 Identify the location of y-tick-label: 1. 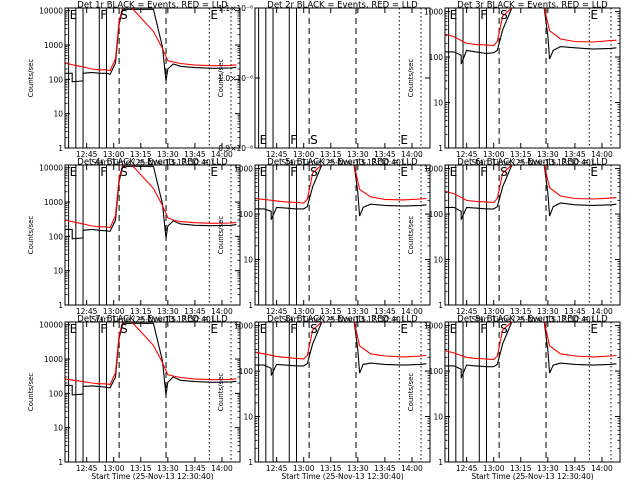
(60, 305).